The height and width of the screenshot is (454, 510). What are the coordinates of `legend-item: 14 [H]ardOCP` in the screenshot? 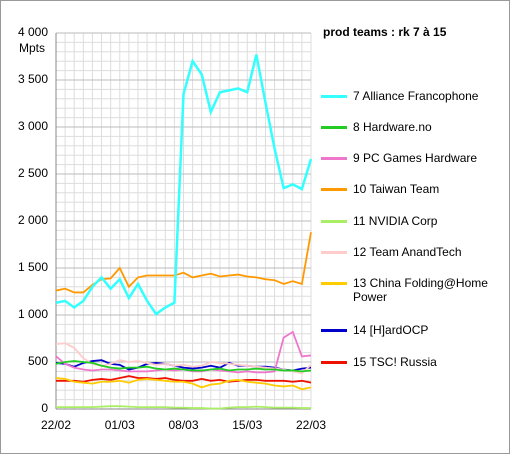 It's located at (413, 330).